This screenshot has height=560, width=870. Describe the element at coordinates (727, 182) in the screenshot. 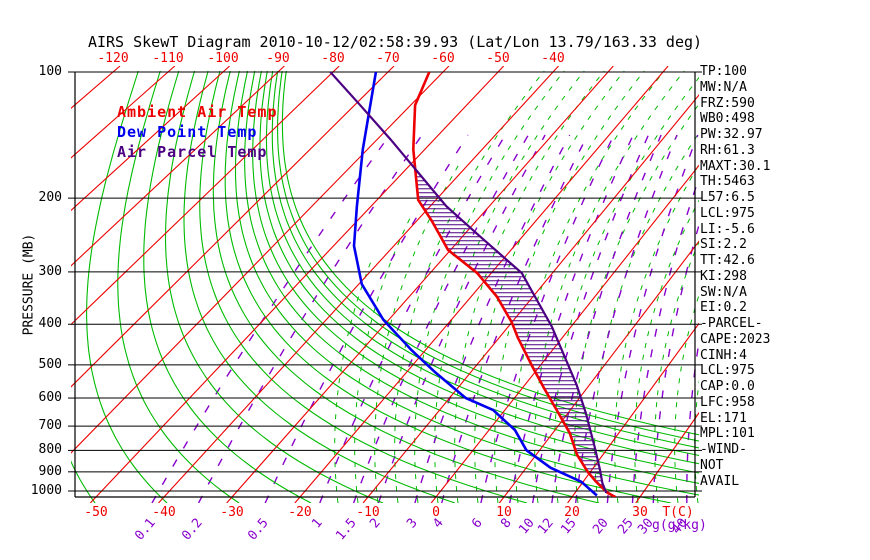

I see `panel-line: TH:5463` at that location.